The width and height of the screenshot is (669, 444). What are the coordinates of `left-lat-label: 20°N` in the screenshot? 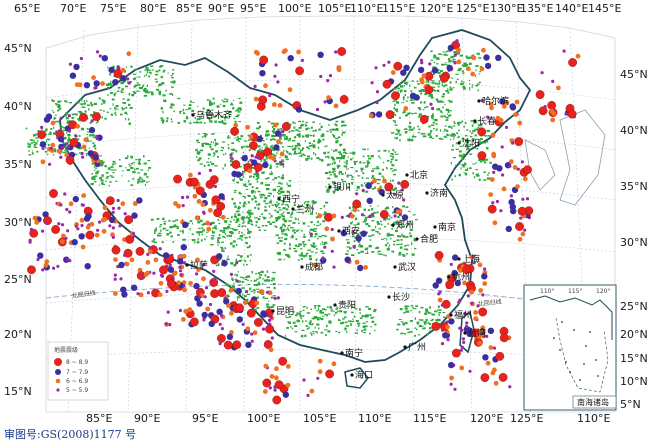 It's located at (18, 334).